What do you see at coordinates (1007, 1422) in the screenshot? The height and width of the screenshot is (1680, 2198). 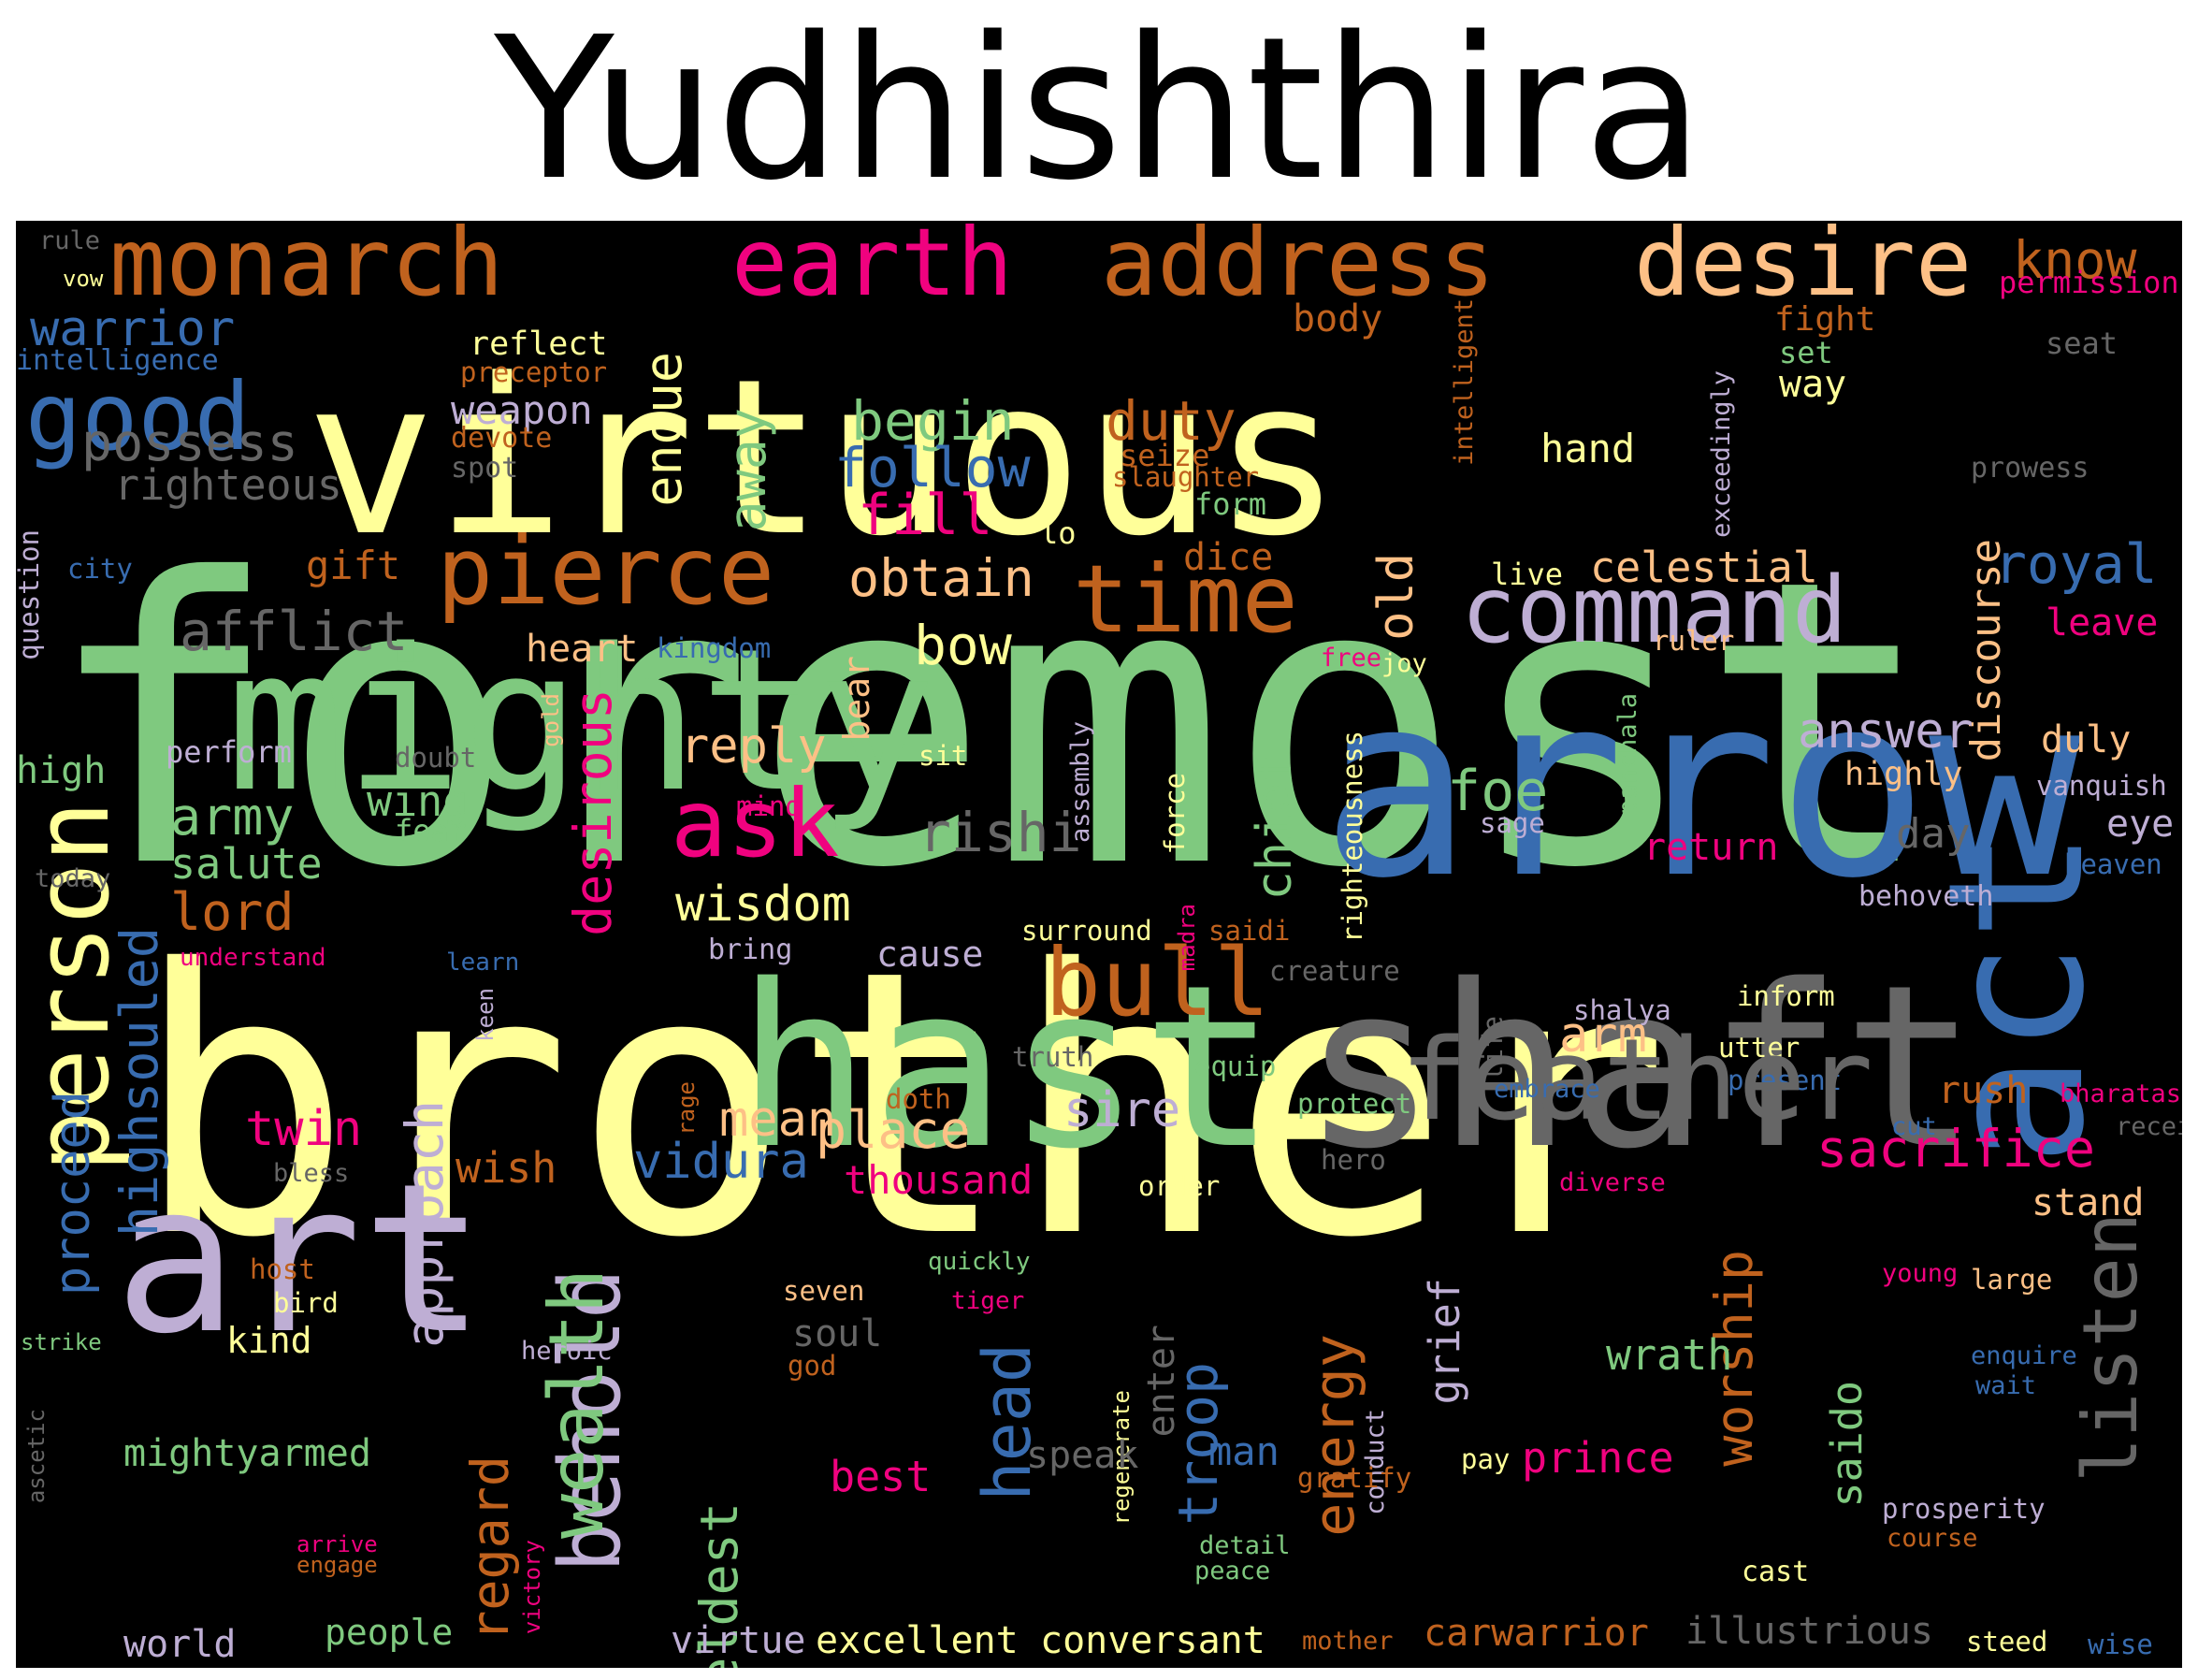 I see `cloud-word: head` at bounding box center [1007, 1422].